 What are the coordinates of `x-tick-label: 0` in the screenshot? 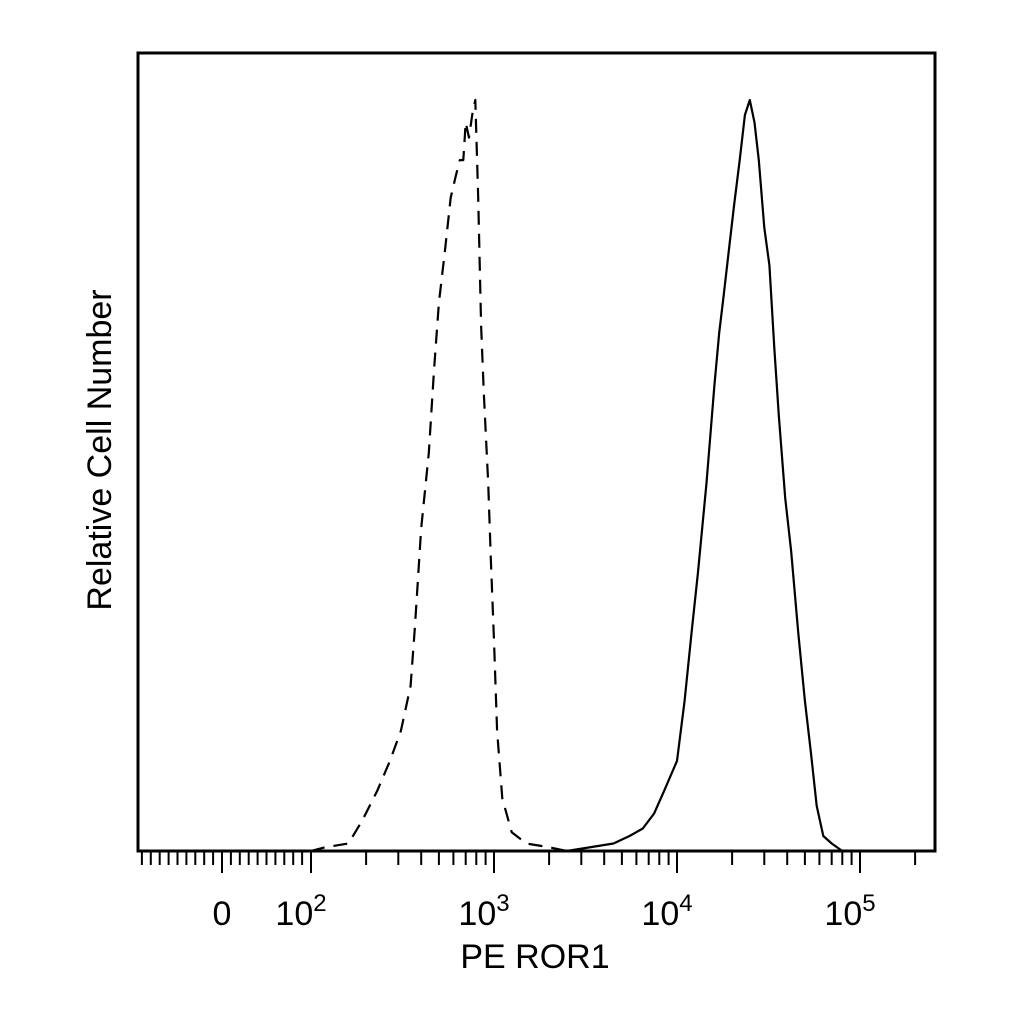 It's located at (222, 914).